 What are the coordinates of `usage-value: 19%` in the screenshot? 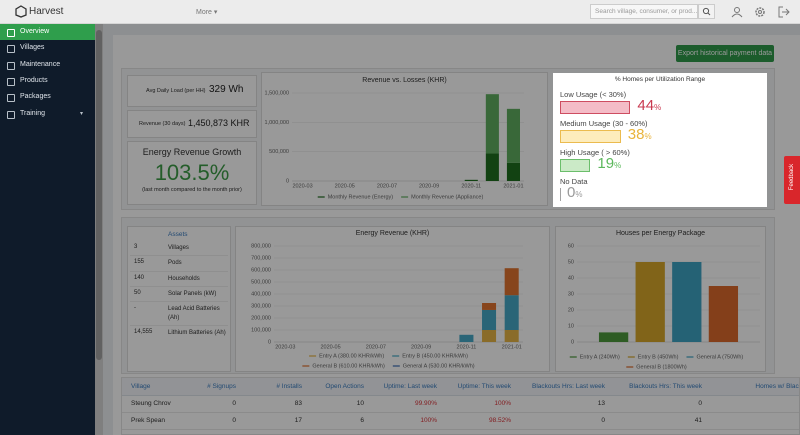 It's located at (609, 164).